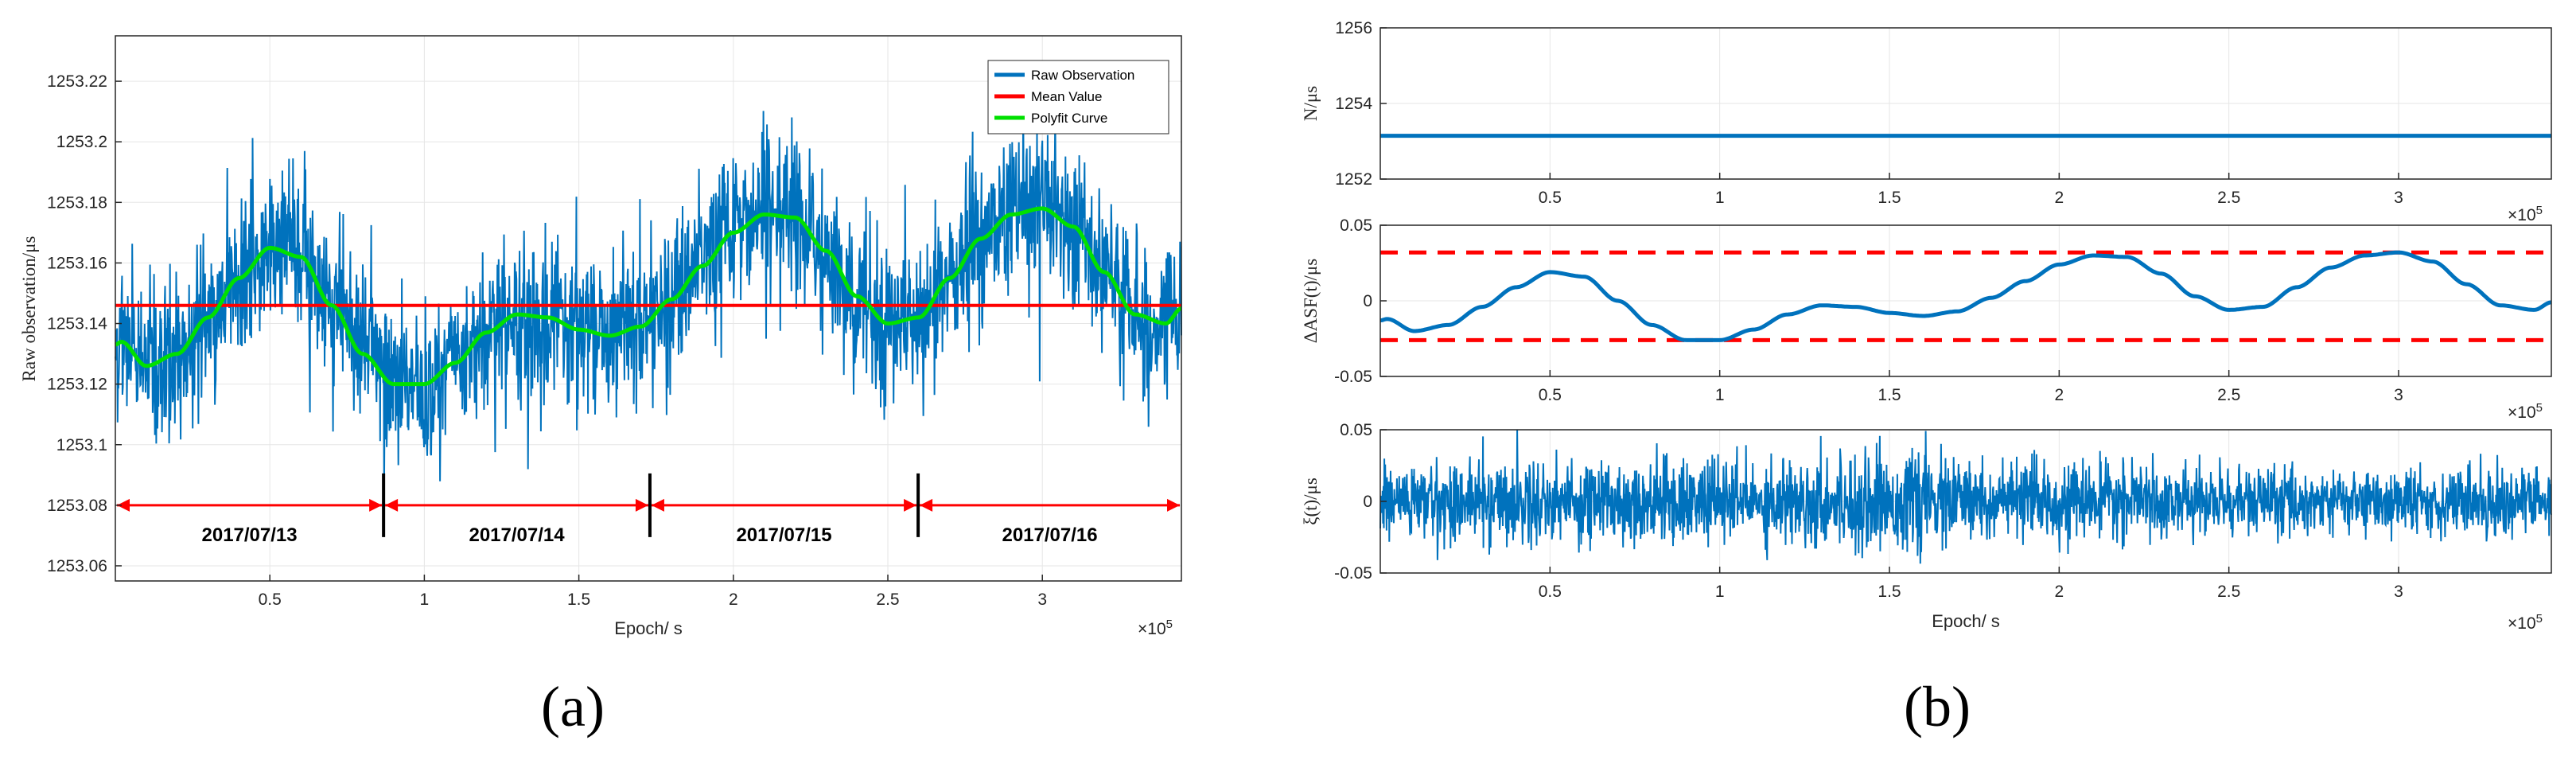  Describe the element at coordinates (1971, 190) in the screenshot. I see `panel-b-top-x-ticks: 0.5 1 1.5 2 2.5 3` at that location.